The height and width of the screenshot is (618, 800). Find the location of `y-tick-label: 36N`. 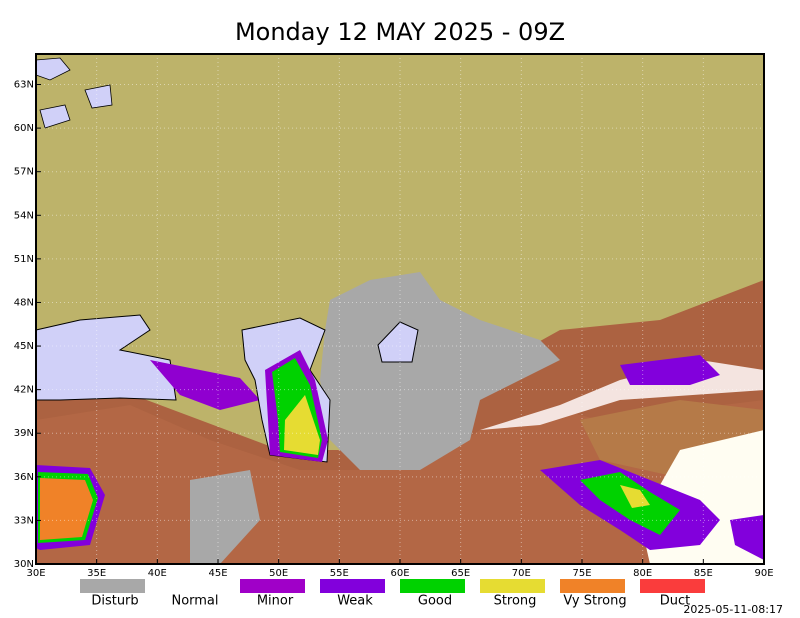

y-tick-label: 36N is located at coordinates (24, 477).